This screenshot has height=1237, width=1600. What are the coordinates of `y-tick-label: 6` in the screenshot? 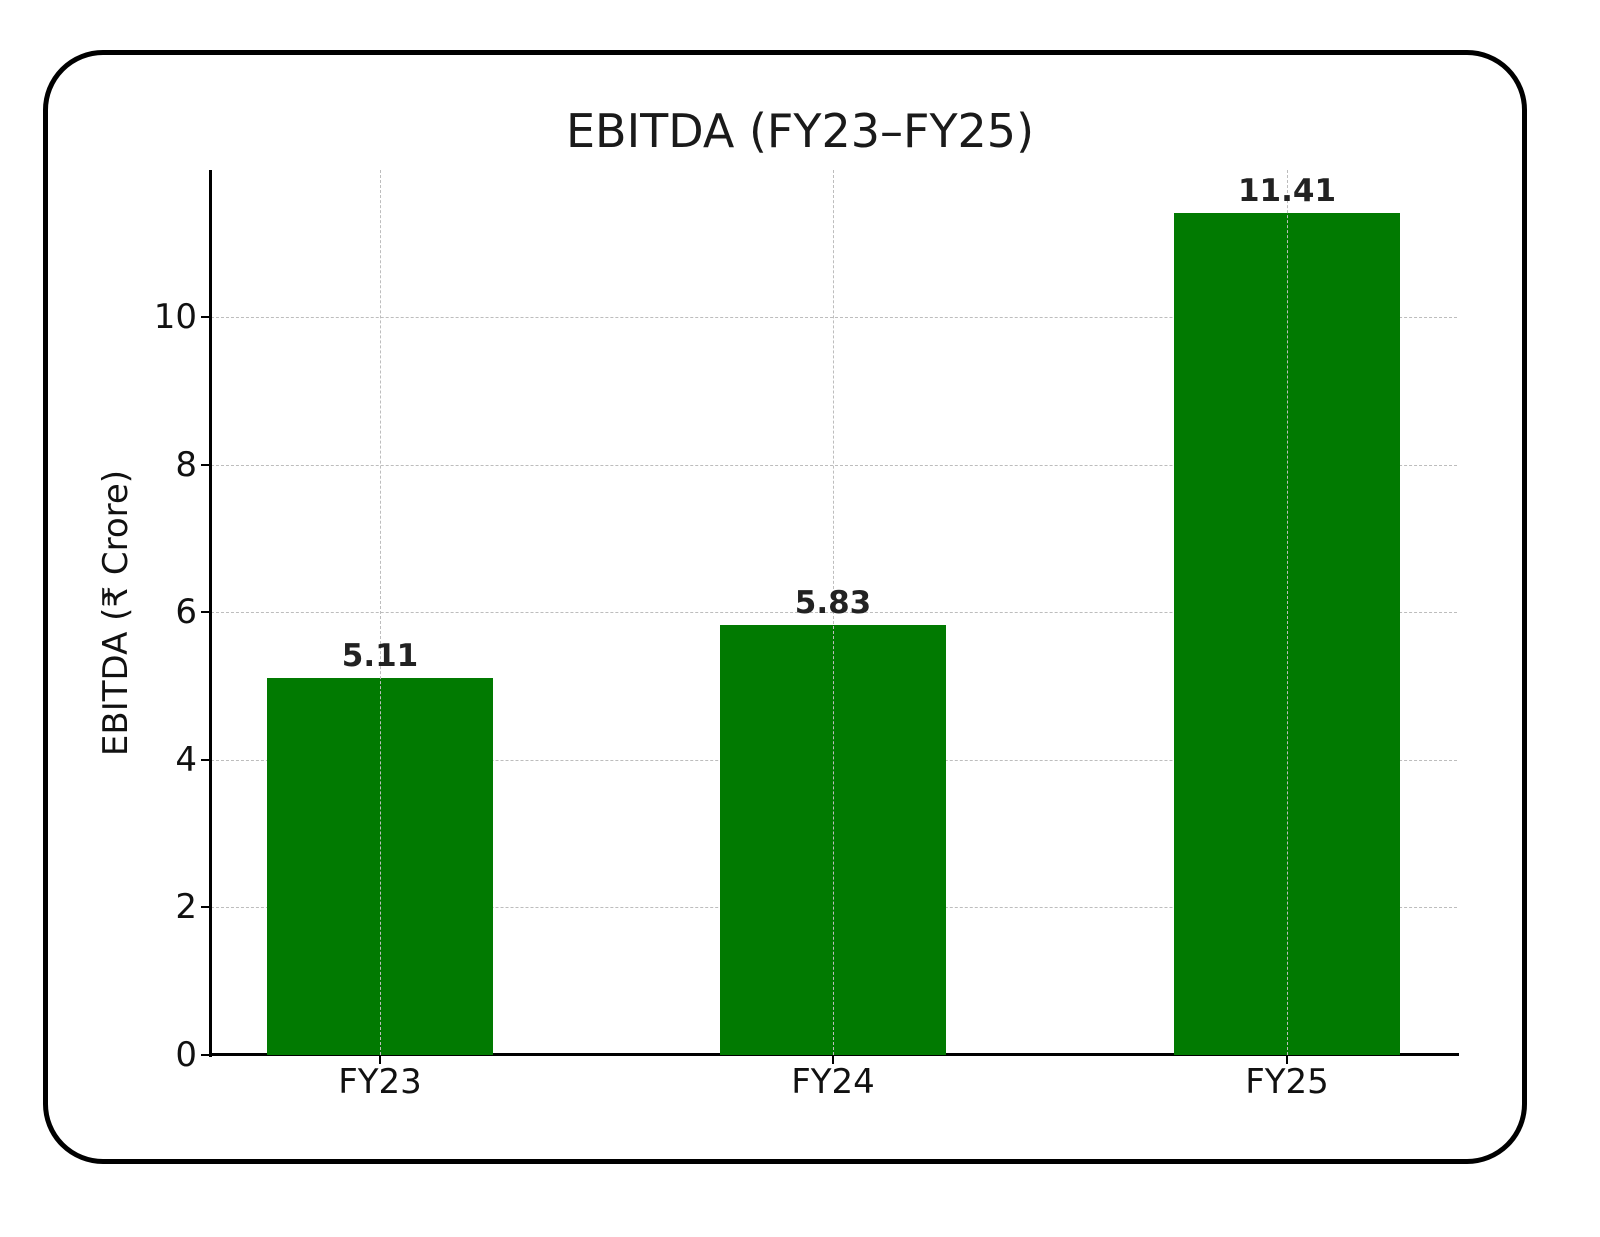 It's located at (186, 612).